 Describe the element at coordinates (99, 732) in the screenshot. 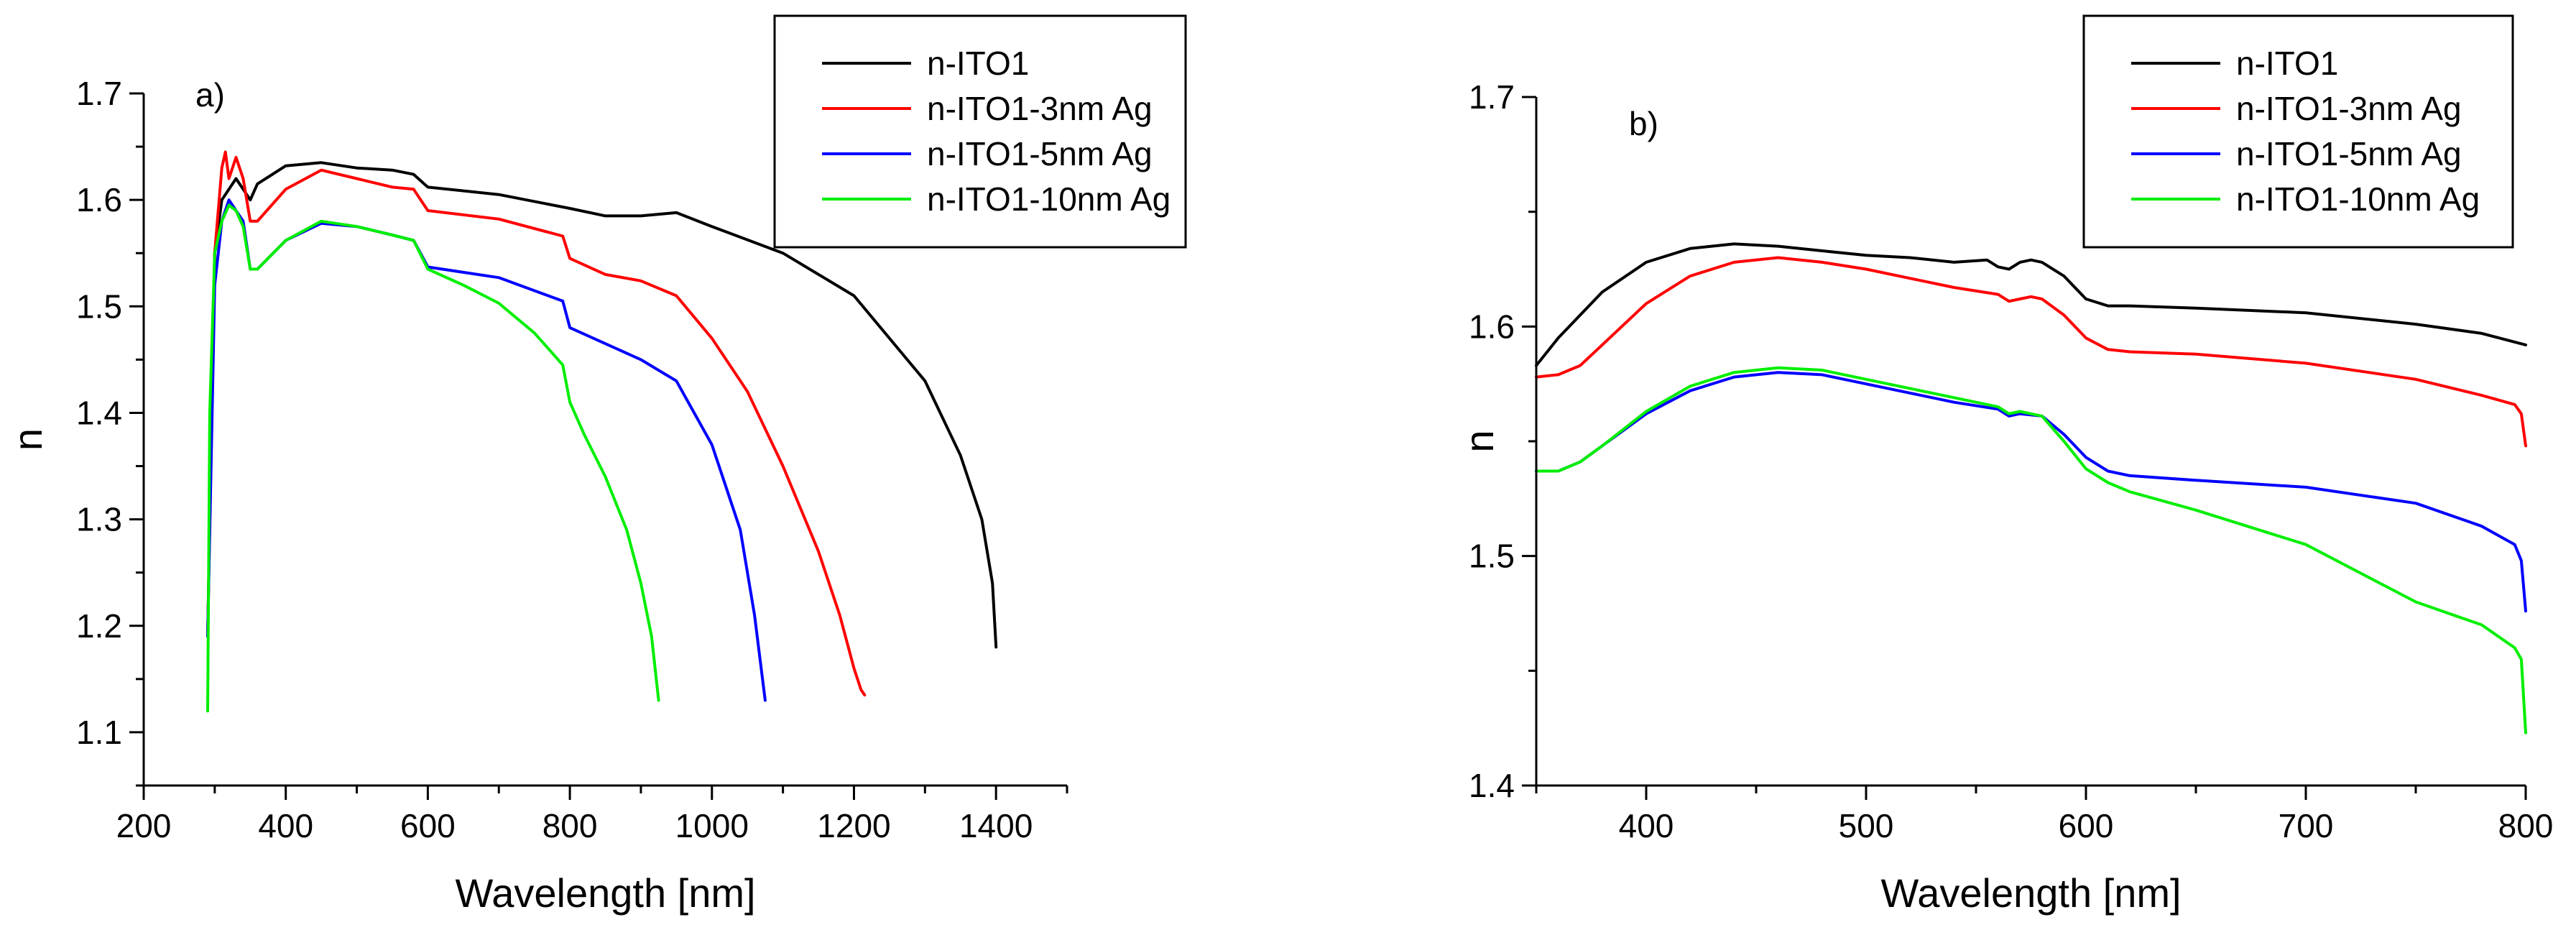

I see `y-tick-label-a-0: 1.1` at that location.